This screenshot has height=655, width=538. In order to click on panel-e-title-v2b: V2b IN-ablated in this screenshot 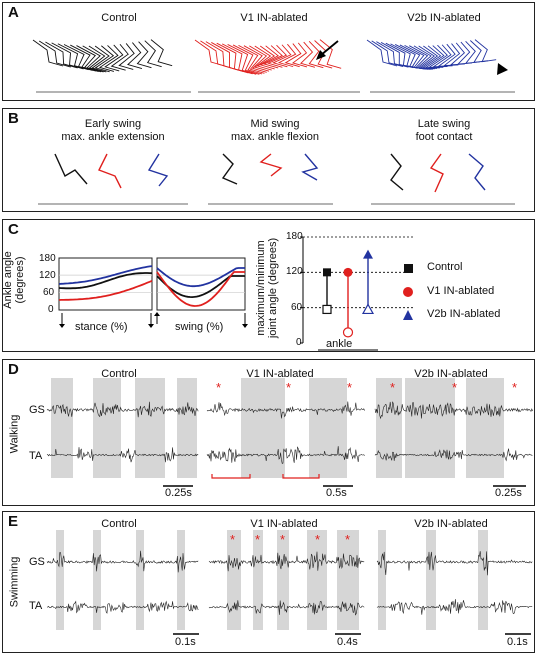, I will do `click(451, 524)`.